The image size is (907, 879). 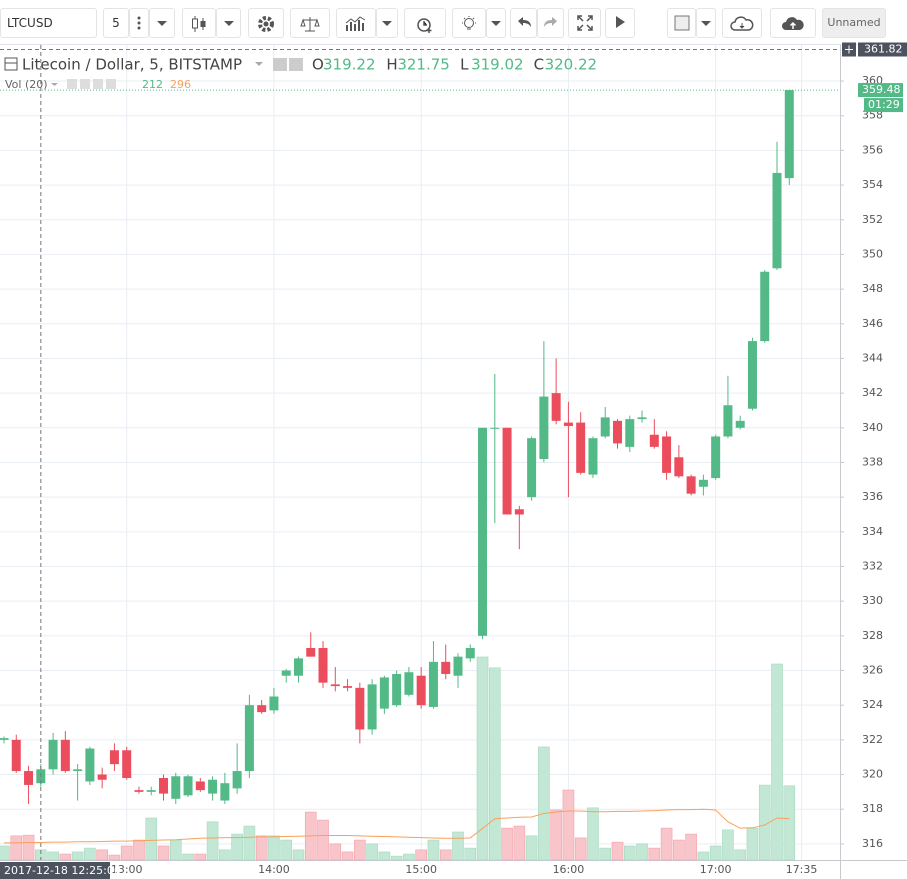 I want to click on indicator-icon, so click(x=355, y=23).